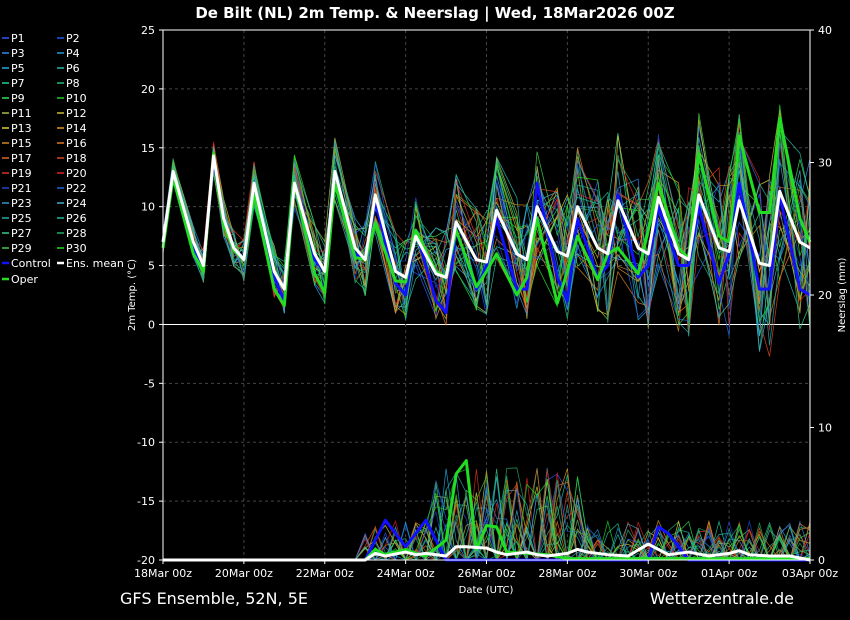 The height and width of the screenshot is (620, 850). What do you see at coordinates (825, 428) in the screenshot?
I see `y-right-tick-label: 10` at bounding box center [825, 428].